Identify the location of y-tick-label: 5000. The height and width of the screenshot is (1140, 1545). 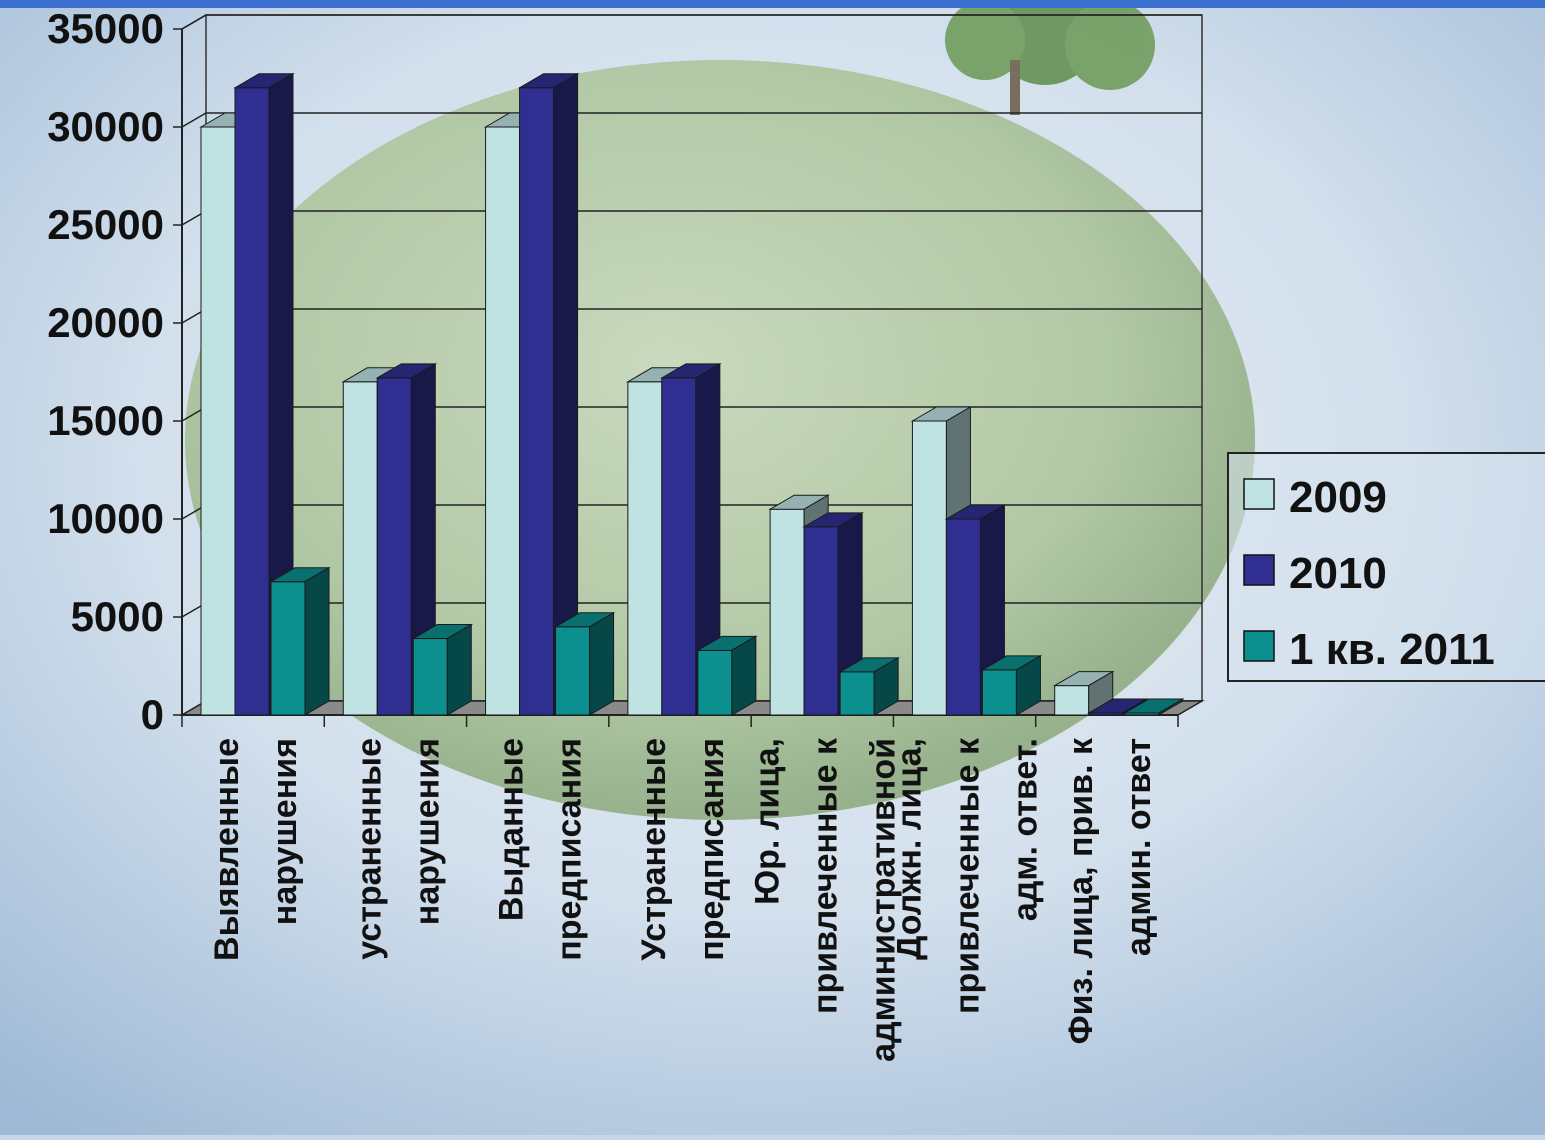
(117, 616).